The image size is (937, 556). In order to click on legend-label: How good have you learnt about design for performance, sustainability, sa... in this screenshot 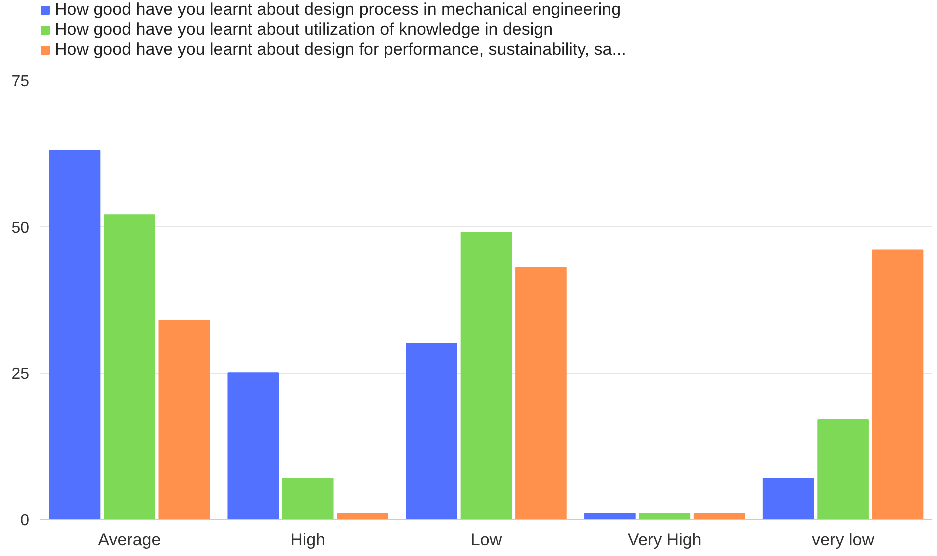, I will do `click(340, 50)`.